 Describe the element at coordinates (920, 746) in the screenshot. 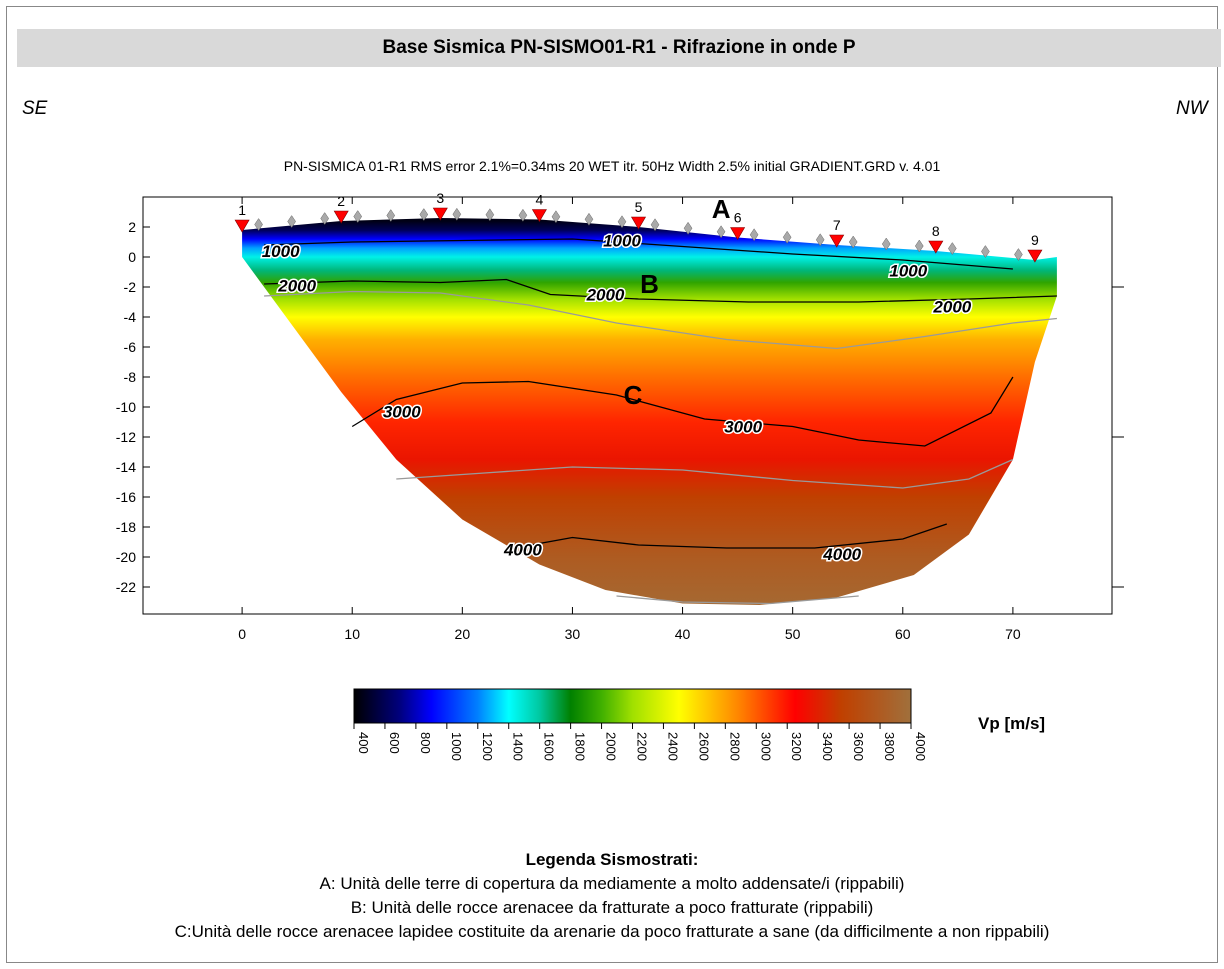

I see `colorbar-tick-label: 4000` at that location.